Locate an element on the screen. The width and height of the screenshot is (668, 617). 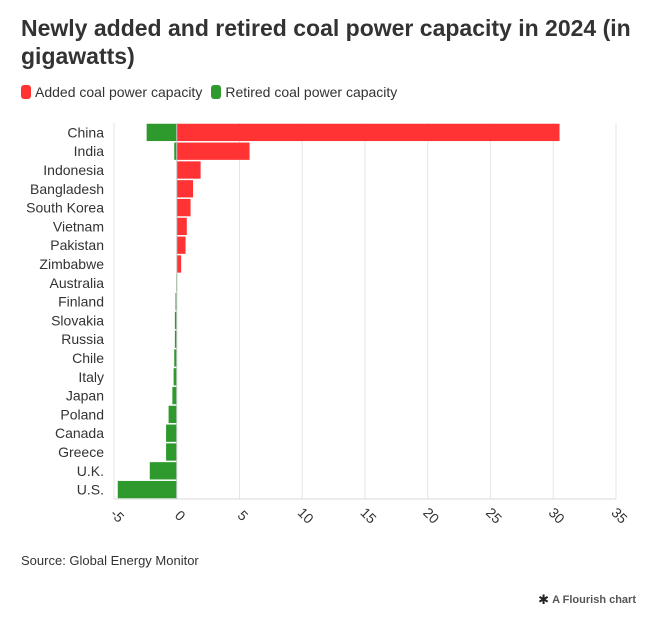
x-tick-label: -5 is located at coordinates (117, 515).